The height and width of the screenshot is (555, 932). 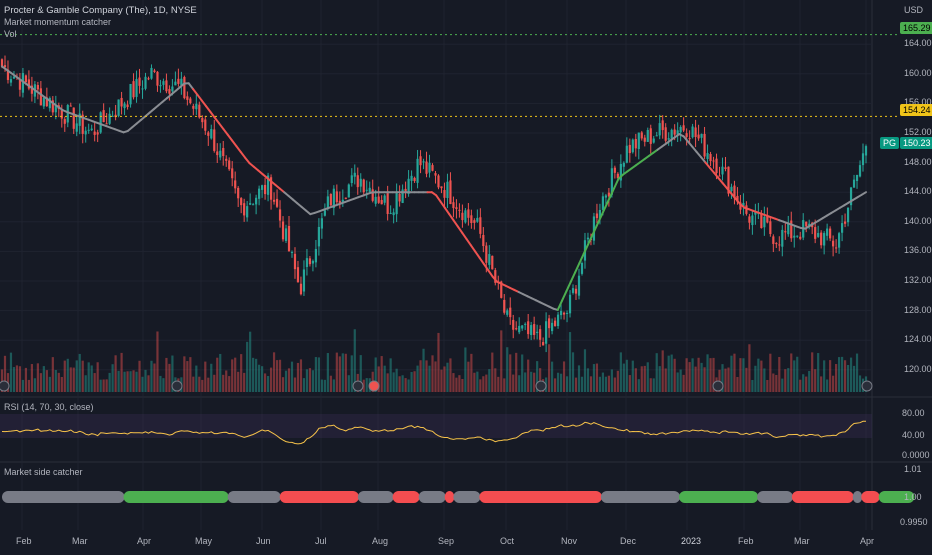 What do you see at coordinates (916, 28) in the screenshot?
I see `high-price-tag: 165.29` at bounding box center [916, 28].